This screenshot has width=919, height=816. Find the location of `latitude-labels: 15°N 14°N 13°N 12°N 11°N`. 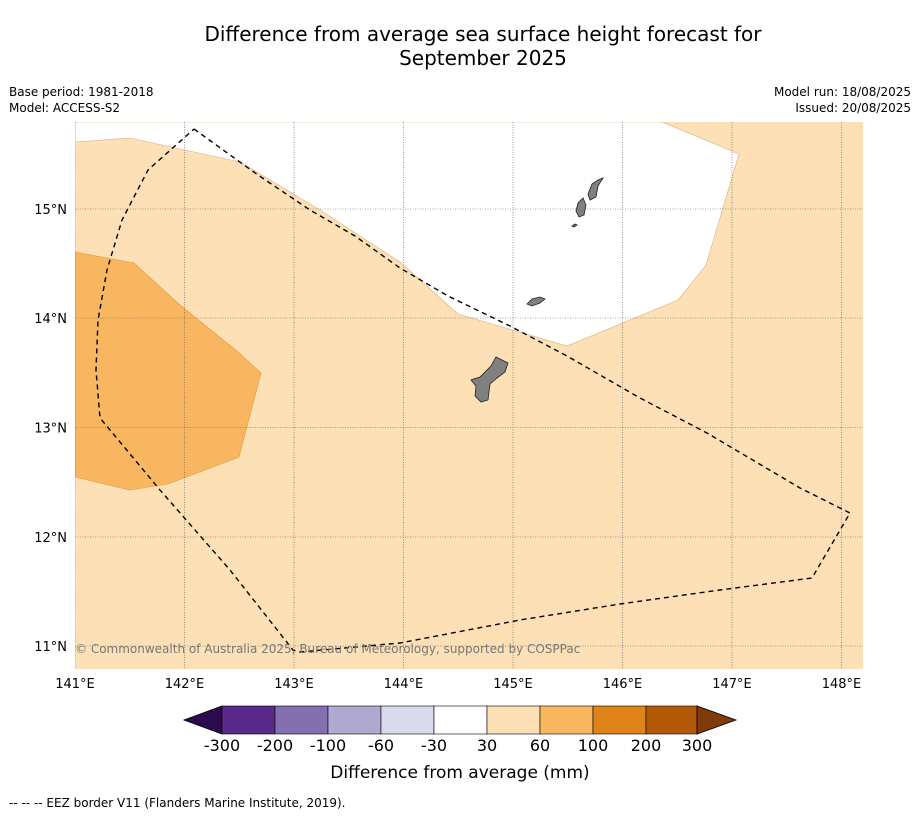

latitude-labels: 15°N 14°N 13°N 12°N 11°N is located at coordinates (50, 429).